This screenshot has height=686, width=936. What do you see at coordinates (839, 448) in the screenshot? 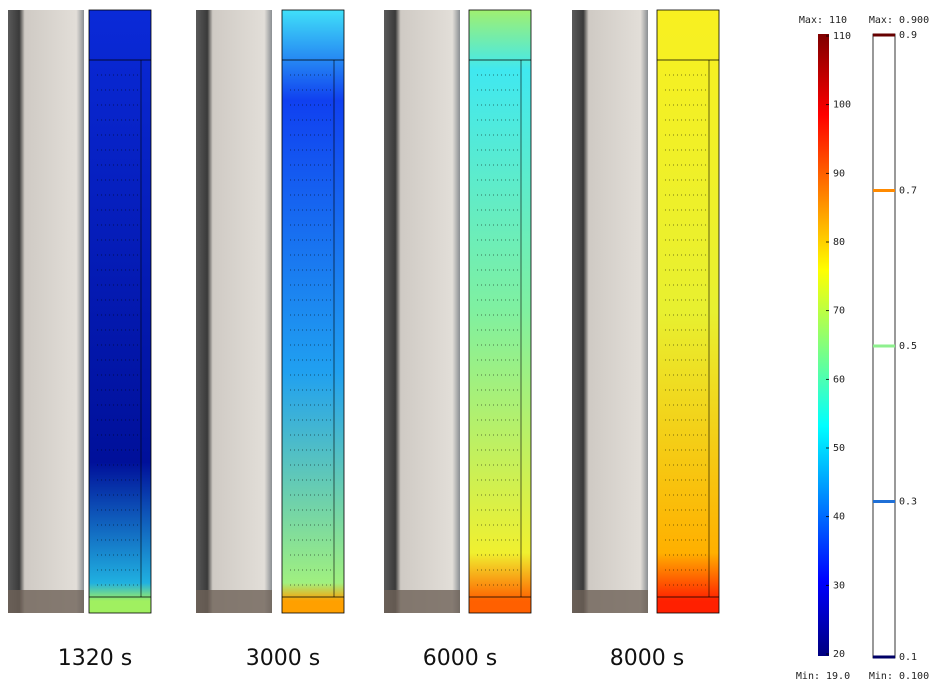
I see `tick-label: 50` at bounding box center [839, 448].